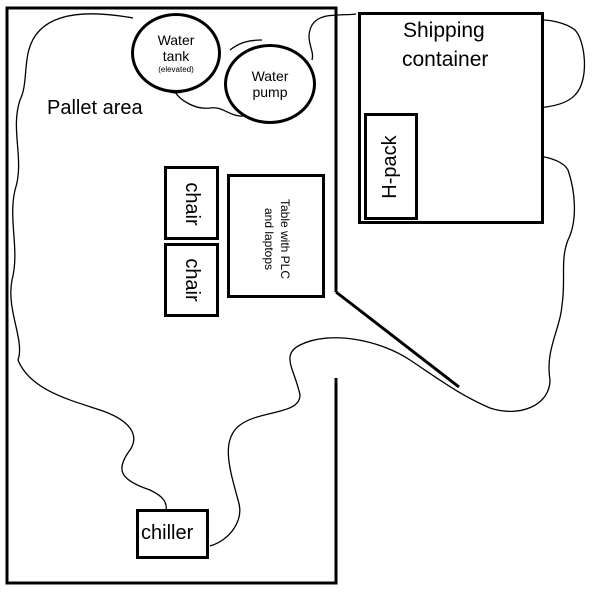  I want to click on water-tank-label-line1: Water, so click(176, 40).